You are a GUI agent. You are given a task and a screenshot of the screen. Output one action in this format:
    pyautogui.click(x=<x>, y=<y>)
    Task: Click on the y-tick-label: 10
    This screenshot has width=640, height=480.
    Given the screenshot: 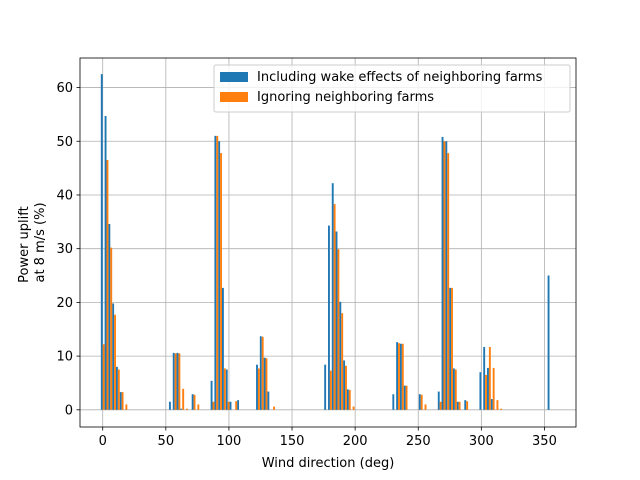 What is the action you would take?
    pyautogui.click(x=64, y=357)
    